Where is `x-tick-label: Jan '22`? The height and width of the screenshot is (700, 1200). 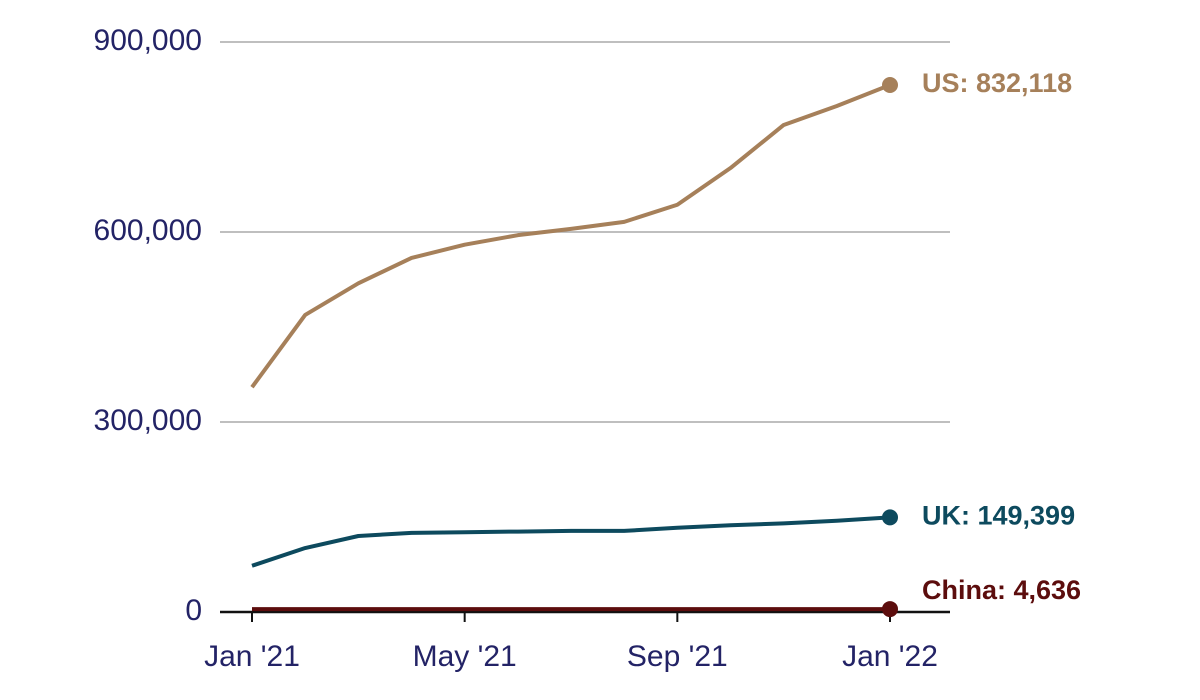 x-tick-label: Jan '22 is located at coordinates (890, 656).